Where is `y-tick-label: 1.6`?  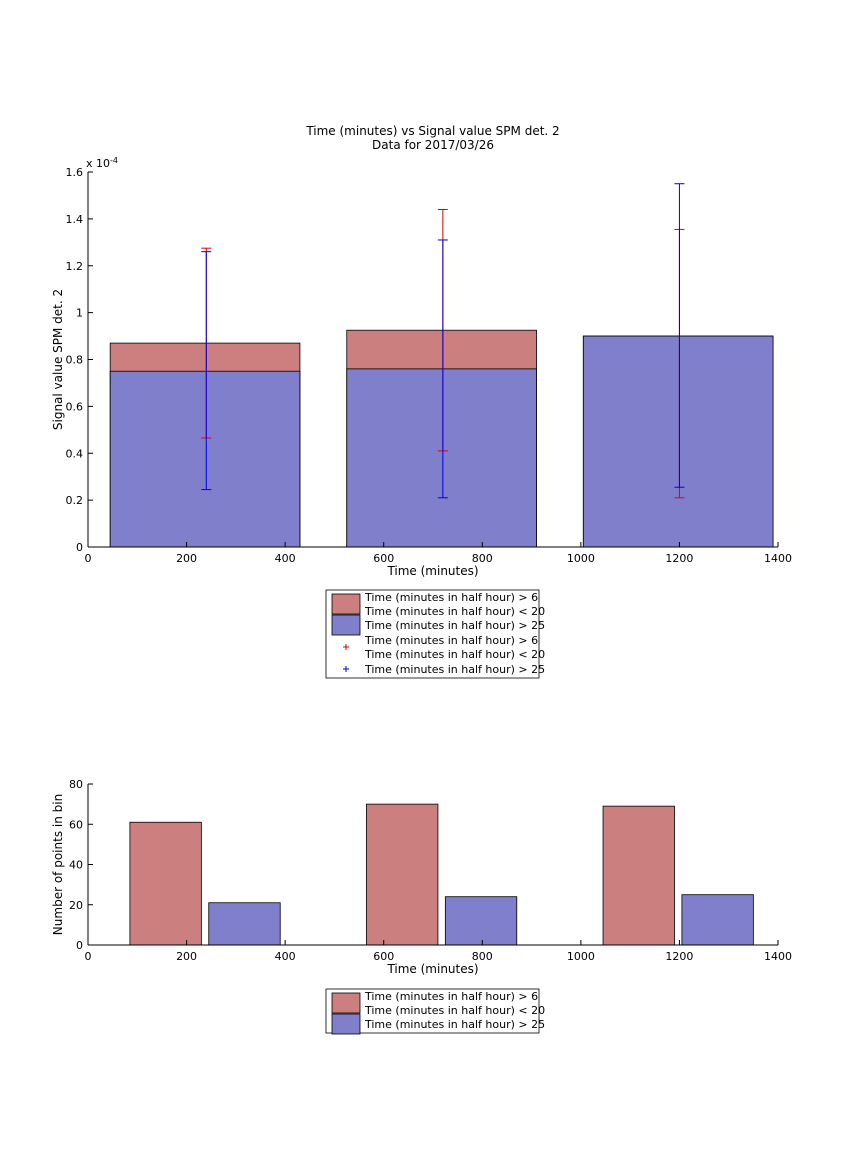
y-tick-label: 1.6 is located at coordinates (75, 172).